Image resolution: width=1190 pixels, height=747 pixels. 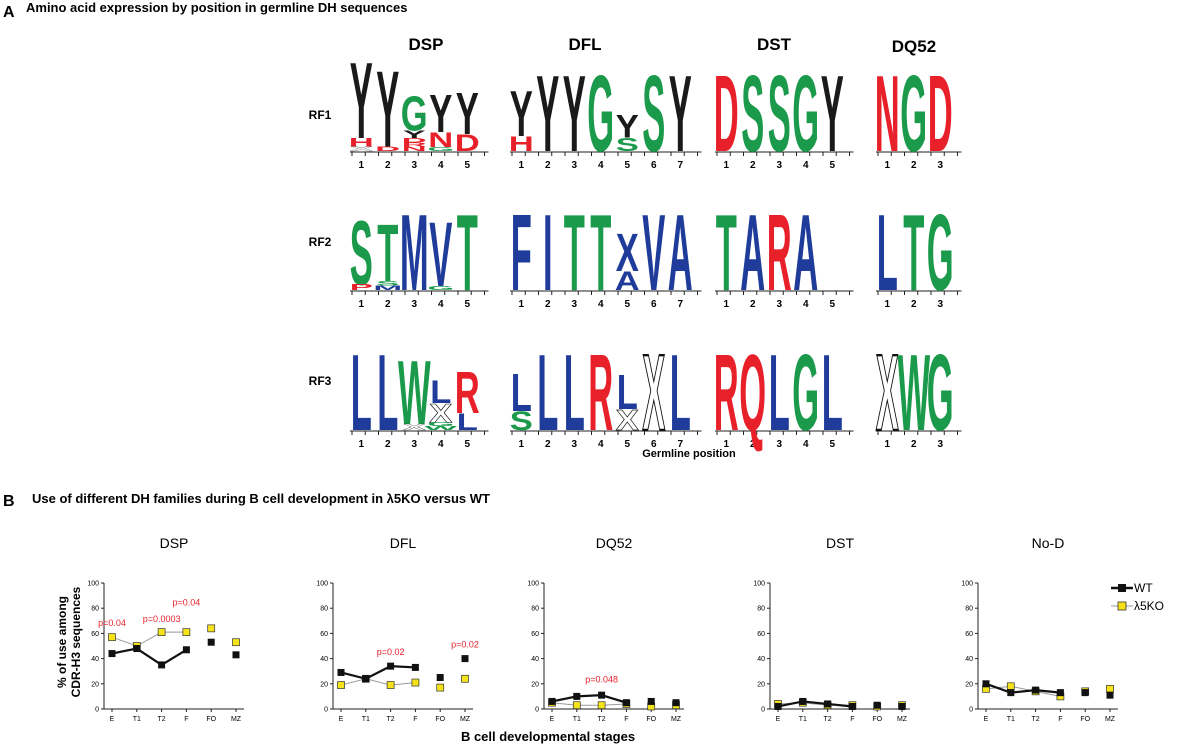 What do you see at coordinates (76, 641) in the screenshot?
I see `panel-b-ylabel-2: CDR-H3 sequences` at bounding box center [76, 641].